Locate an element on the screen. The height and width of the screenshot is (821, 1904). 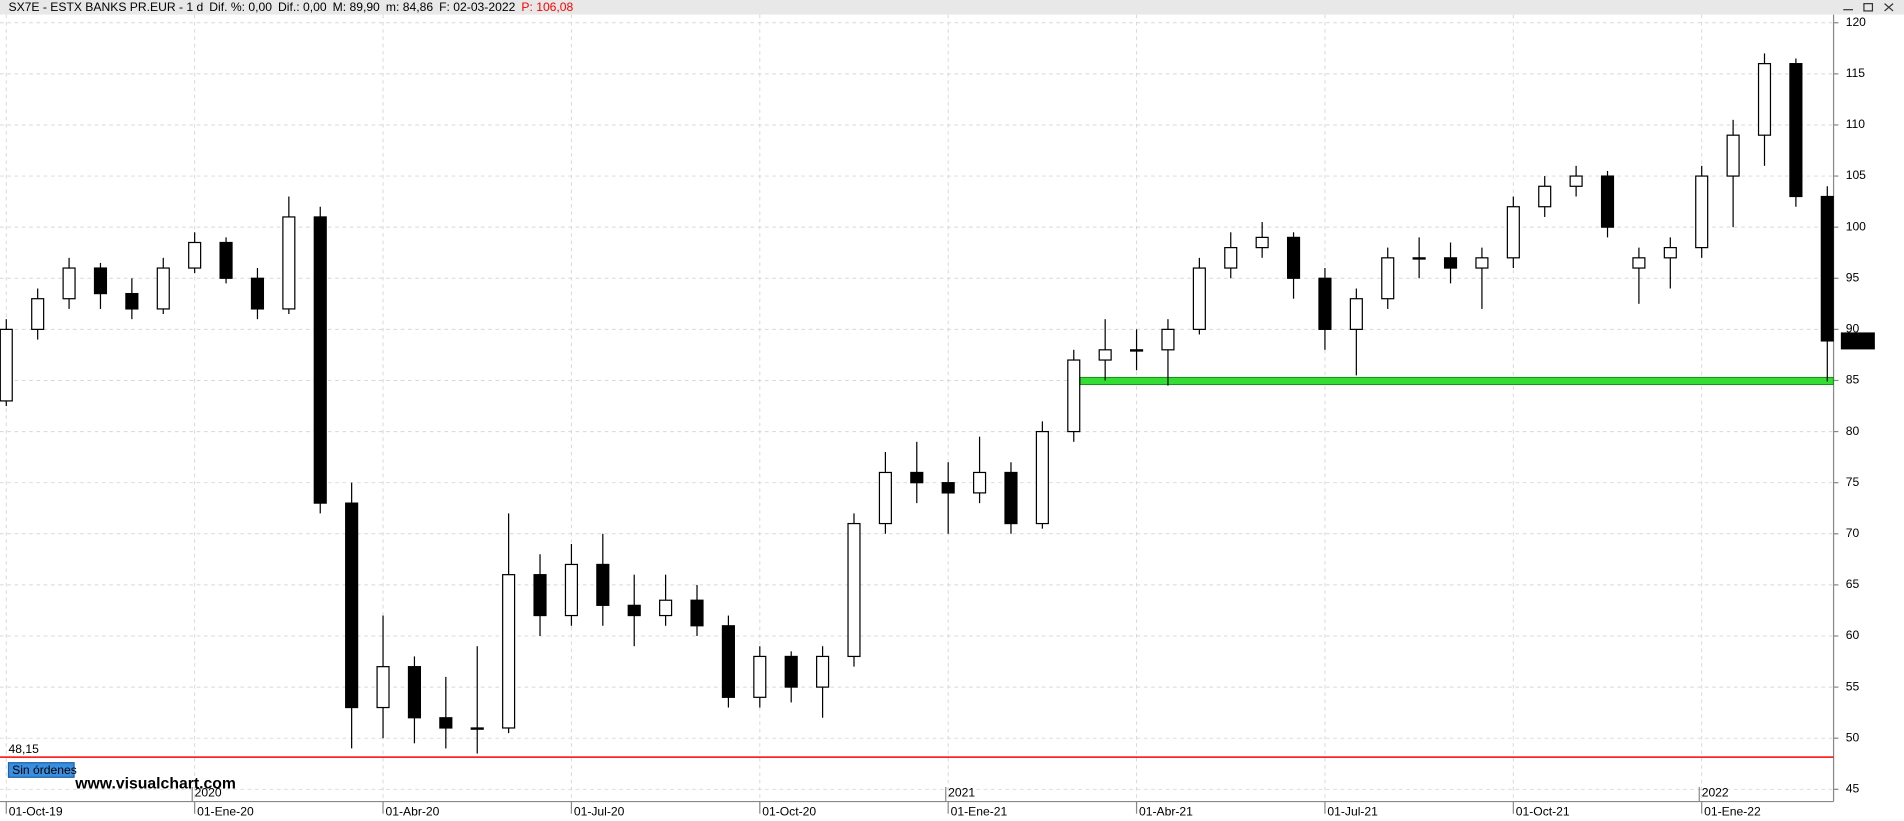
year-tick-label: 2022 is located at coordinates (1715, 792).